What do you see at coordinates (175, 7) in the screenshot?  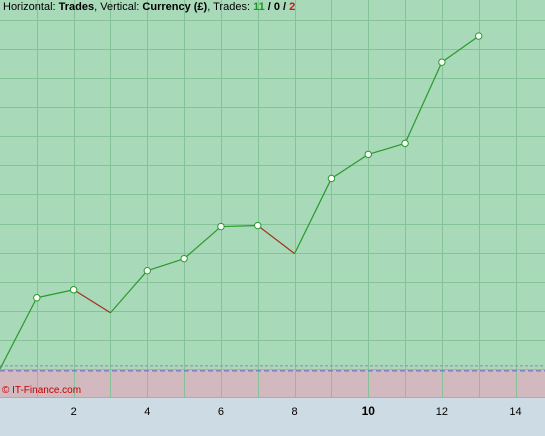 I see `vertical-value: Currency (£)` at bounding box center [175, 7].